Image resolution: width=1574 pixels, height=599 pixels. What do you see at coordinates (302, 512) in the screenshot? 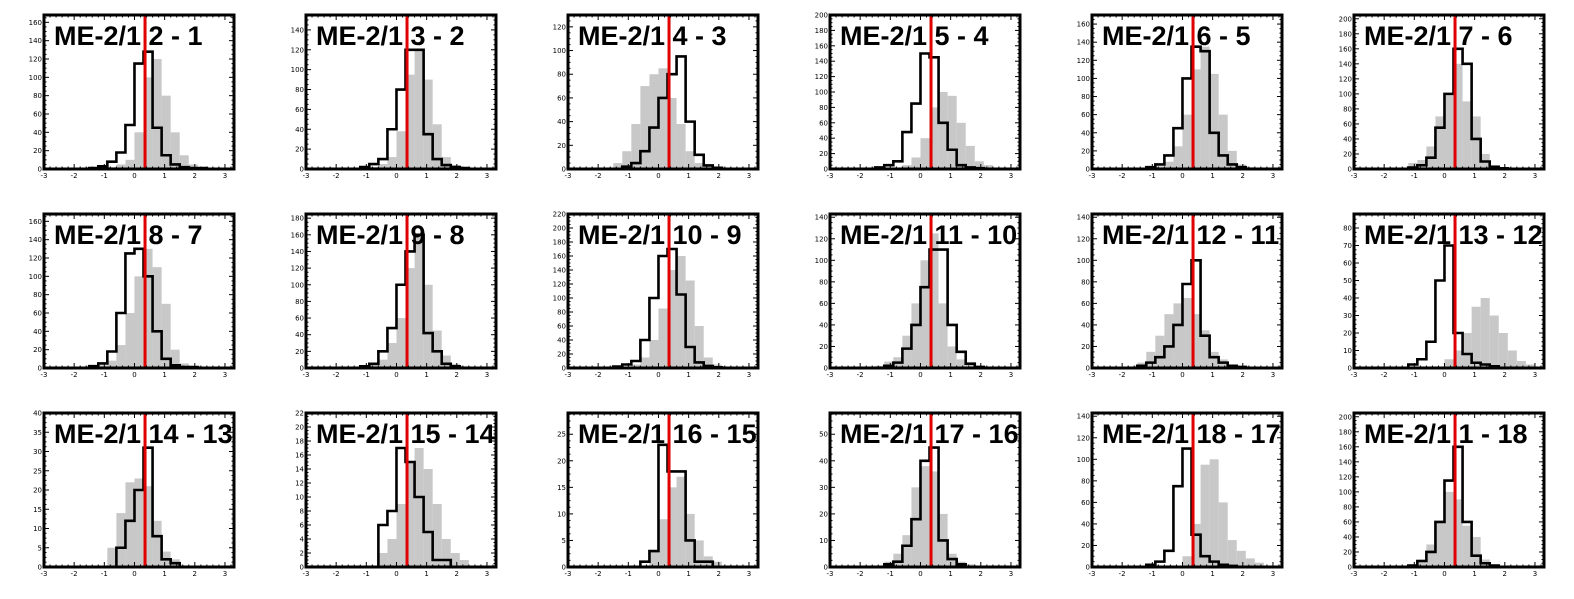
I see `y-tick-label: 8` at bounding box center [302, 512].